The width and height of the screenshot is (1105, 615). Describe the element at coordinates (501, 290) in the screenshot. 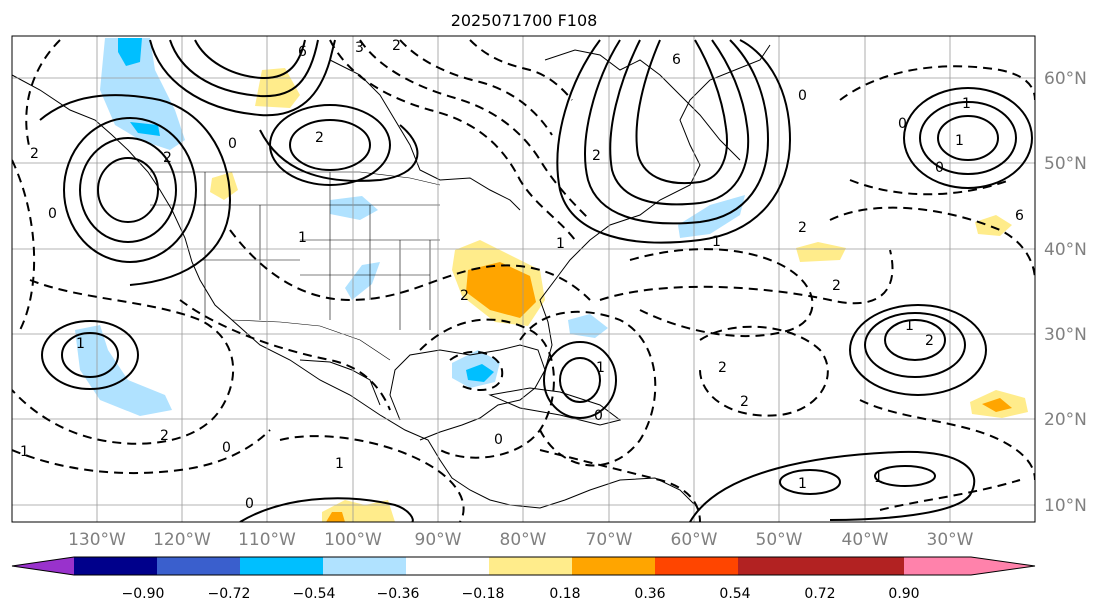

I see `shade-southeast-orange` at that location.